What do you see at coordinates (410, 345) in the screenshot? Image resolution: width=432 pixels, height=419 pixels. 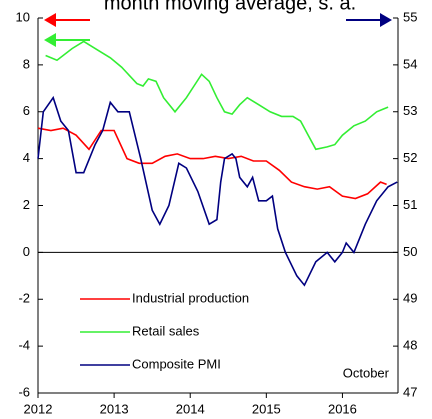 I see `y2-tick-label: 48` at bounding box center [410, 345].